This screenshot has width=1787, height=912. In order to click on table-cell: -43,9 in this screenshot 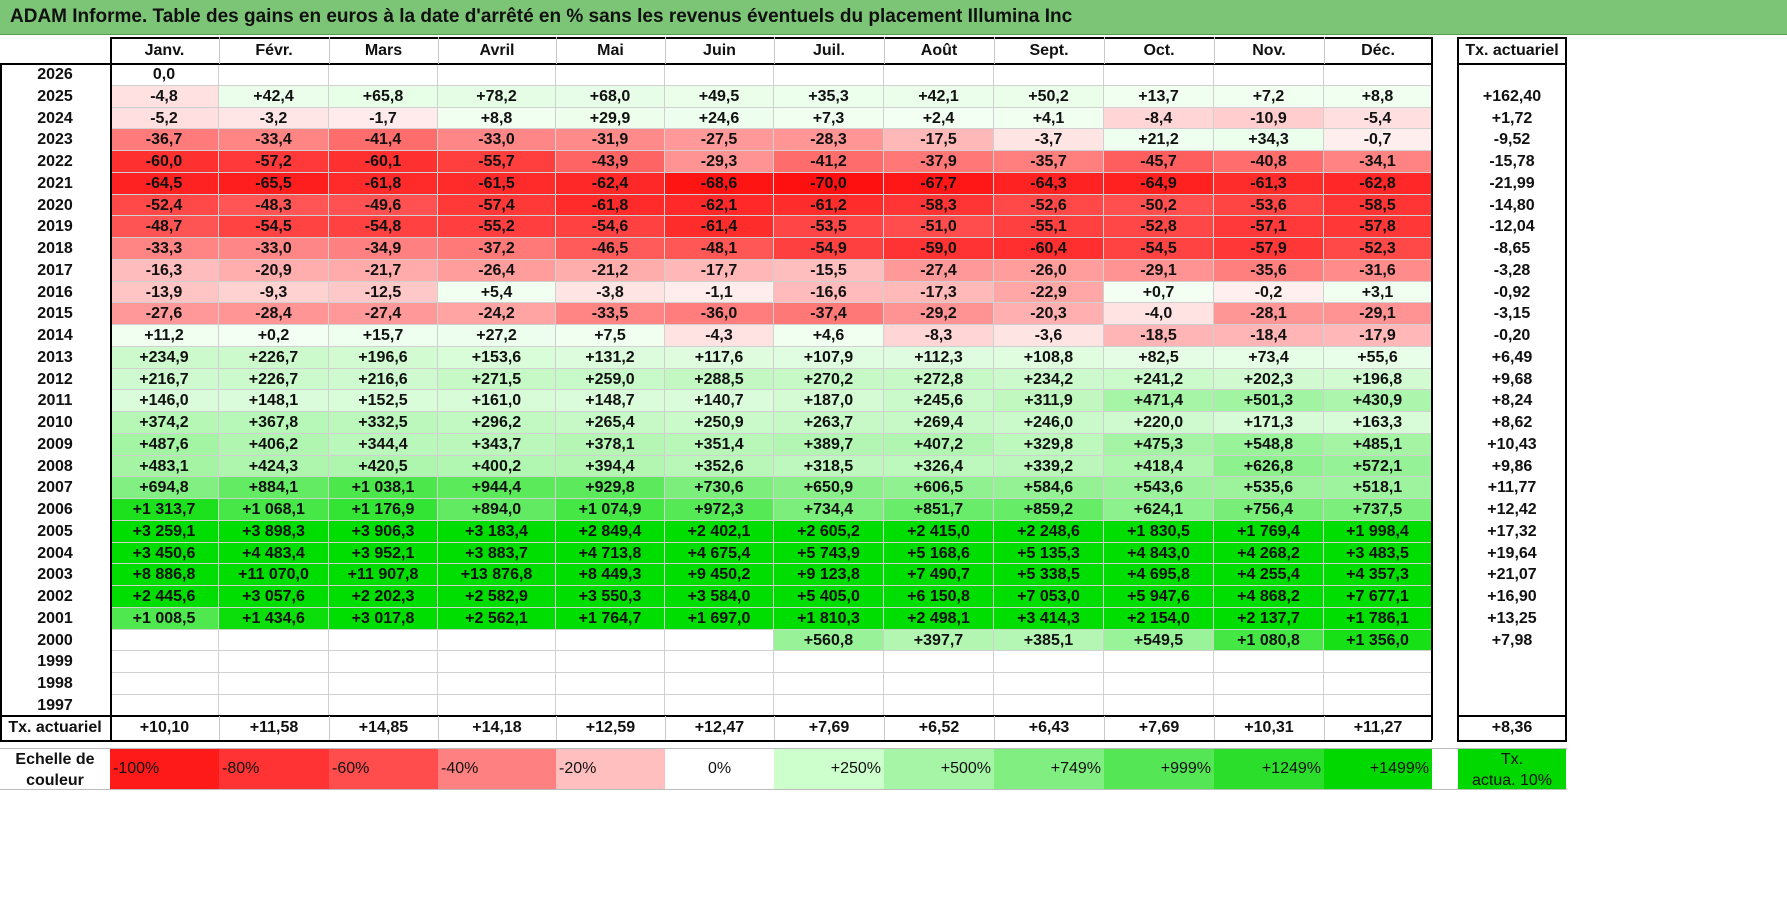, I will do `click(610, 162)`.